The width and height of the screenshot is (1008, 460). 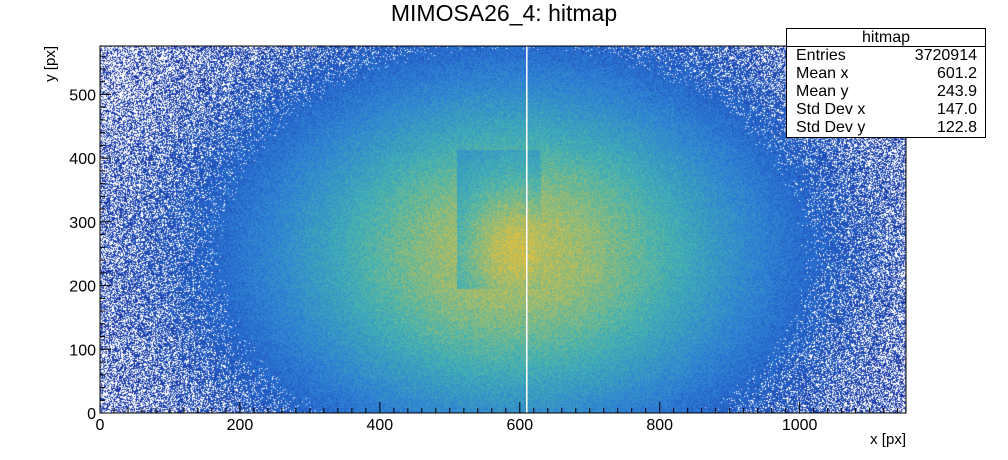 What do you see at coordinates (886, 56) in the screenshot?
I see `stats-row-entries: Entries 3720914` at bounding box center [886, 56].